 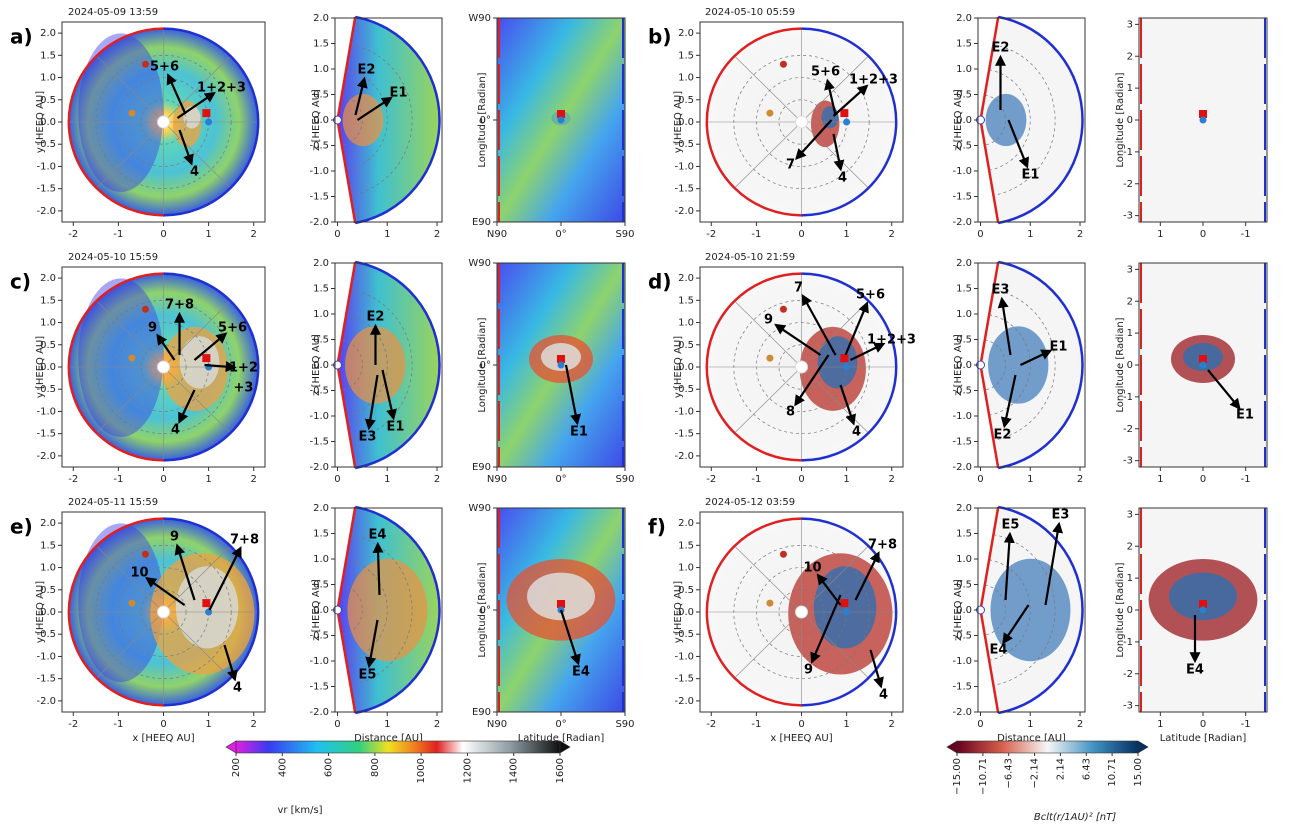 What do you see at coordinates (1112, 772) in the screenshot?
I see `colorbar-tick-label: 10.71` at bounding box center [1112, 772].